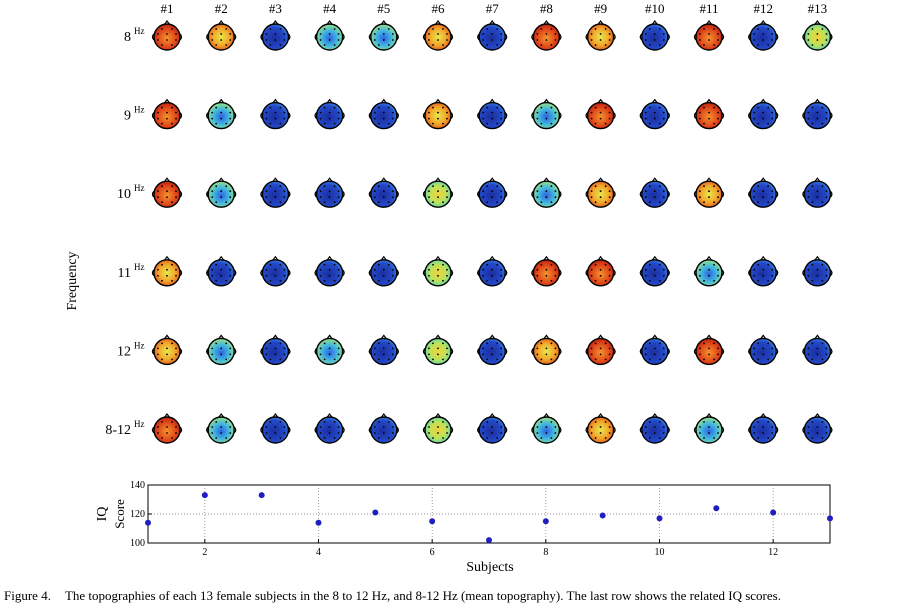  I want to click on y-axis-label-iq: IQ, so click(102, 514).